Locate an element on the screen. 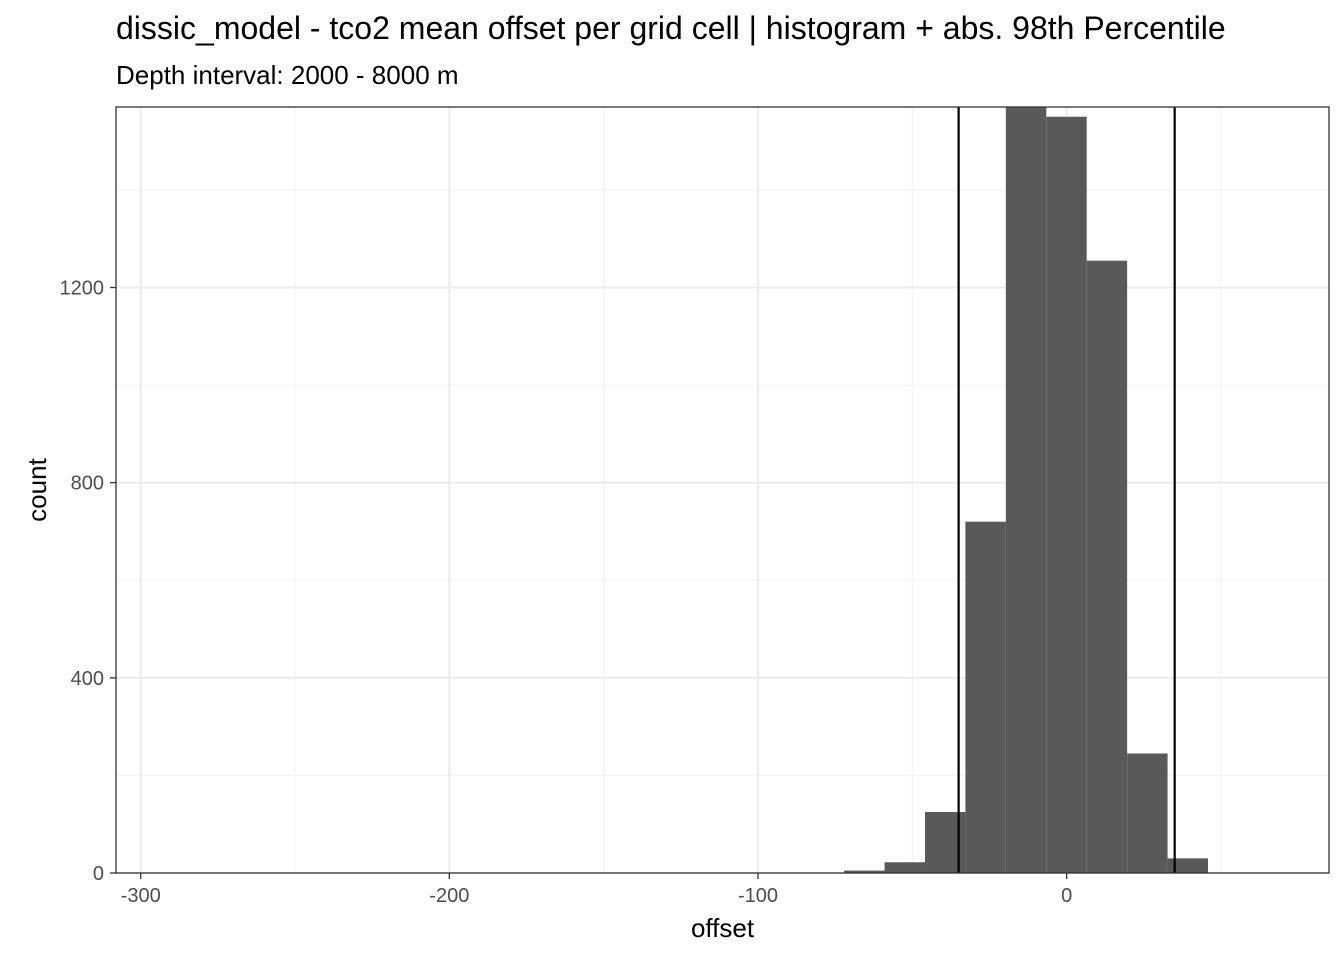 This screenshot has height=960, width=1344. x-tick-label: 0 is located at coordinates (1066, 896).